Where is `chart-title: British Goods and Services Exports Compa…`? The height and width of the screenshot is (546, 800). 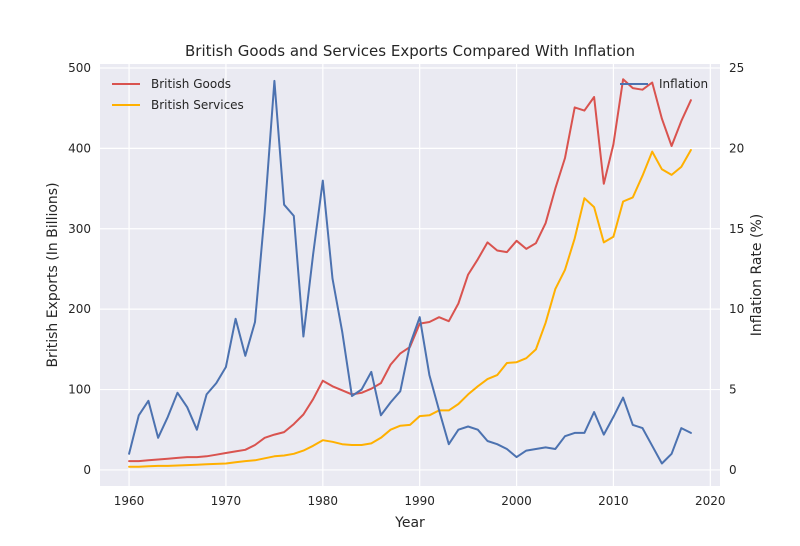
chart-title: British Goods and Services Exports Compa… is located at coordinates (410, 51).